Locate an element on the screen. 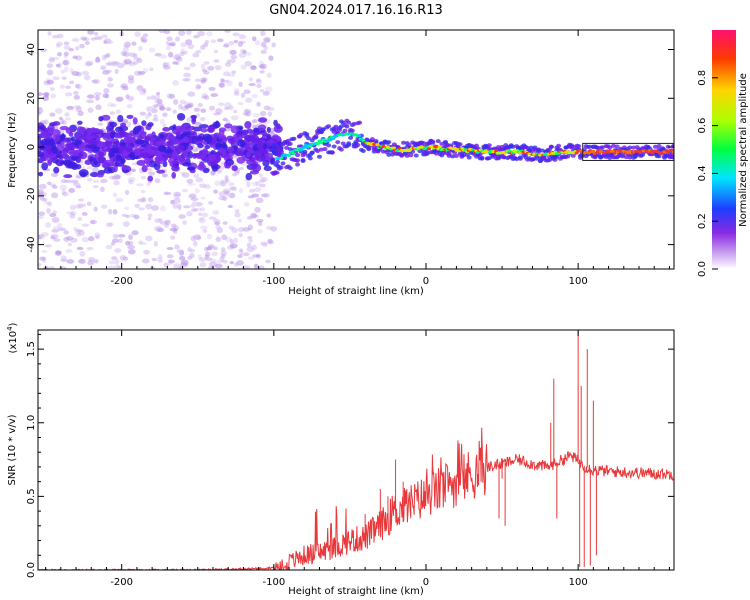  spectrogram-xtick-label: 0 is located at coordinates (426, 281).